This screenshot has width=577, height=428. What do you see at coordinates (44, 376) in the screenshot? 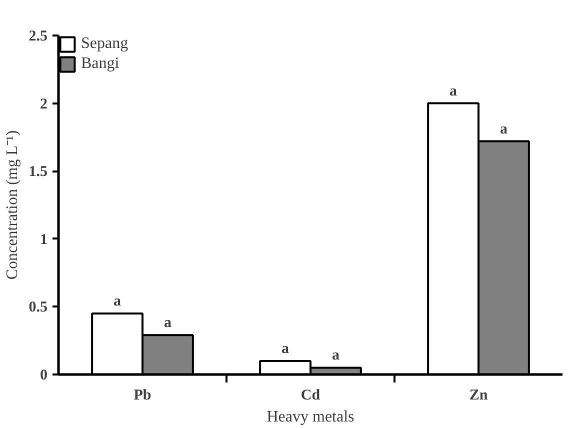
I see `y-tick-label: 0` at bounding box center [44, 376].